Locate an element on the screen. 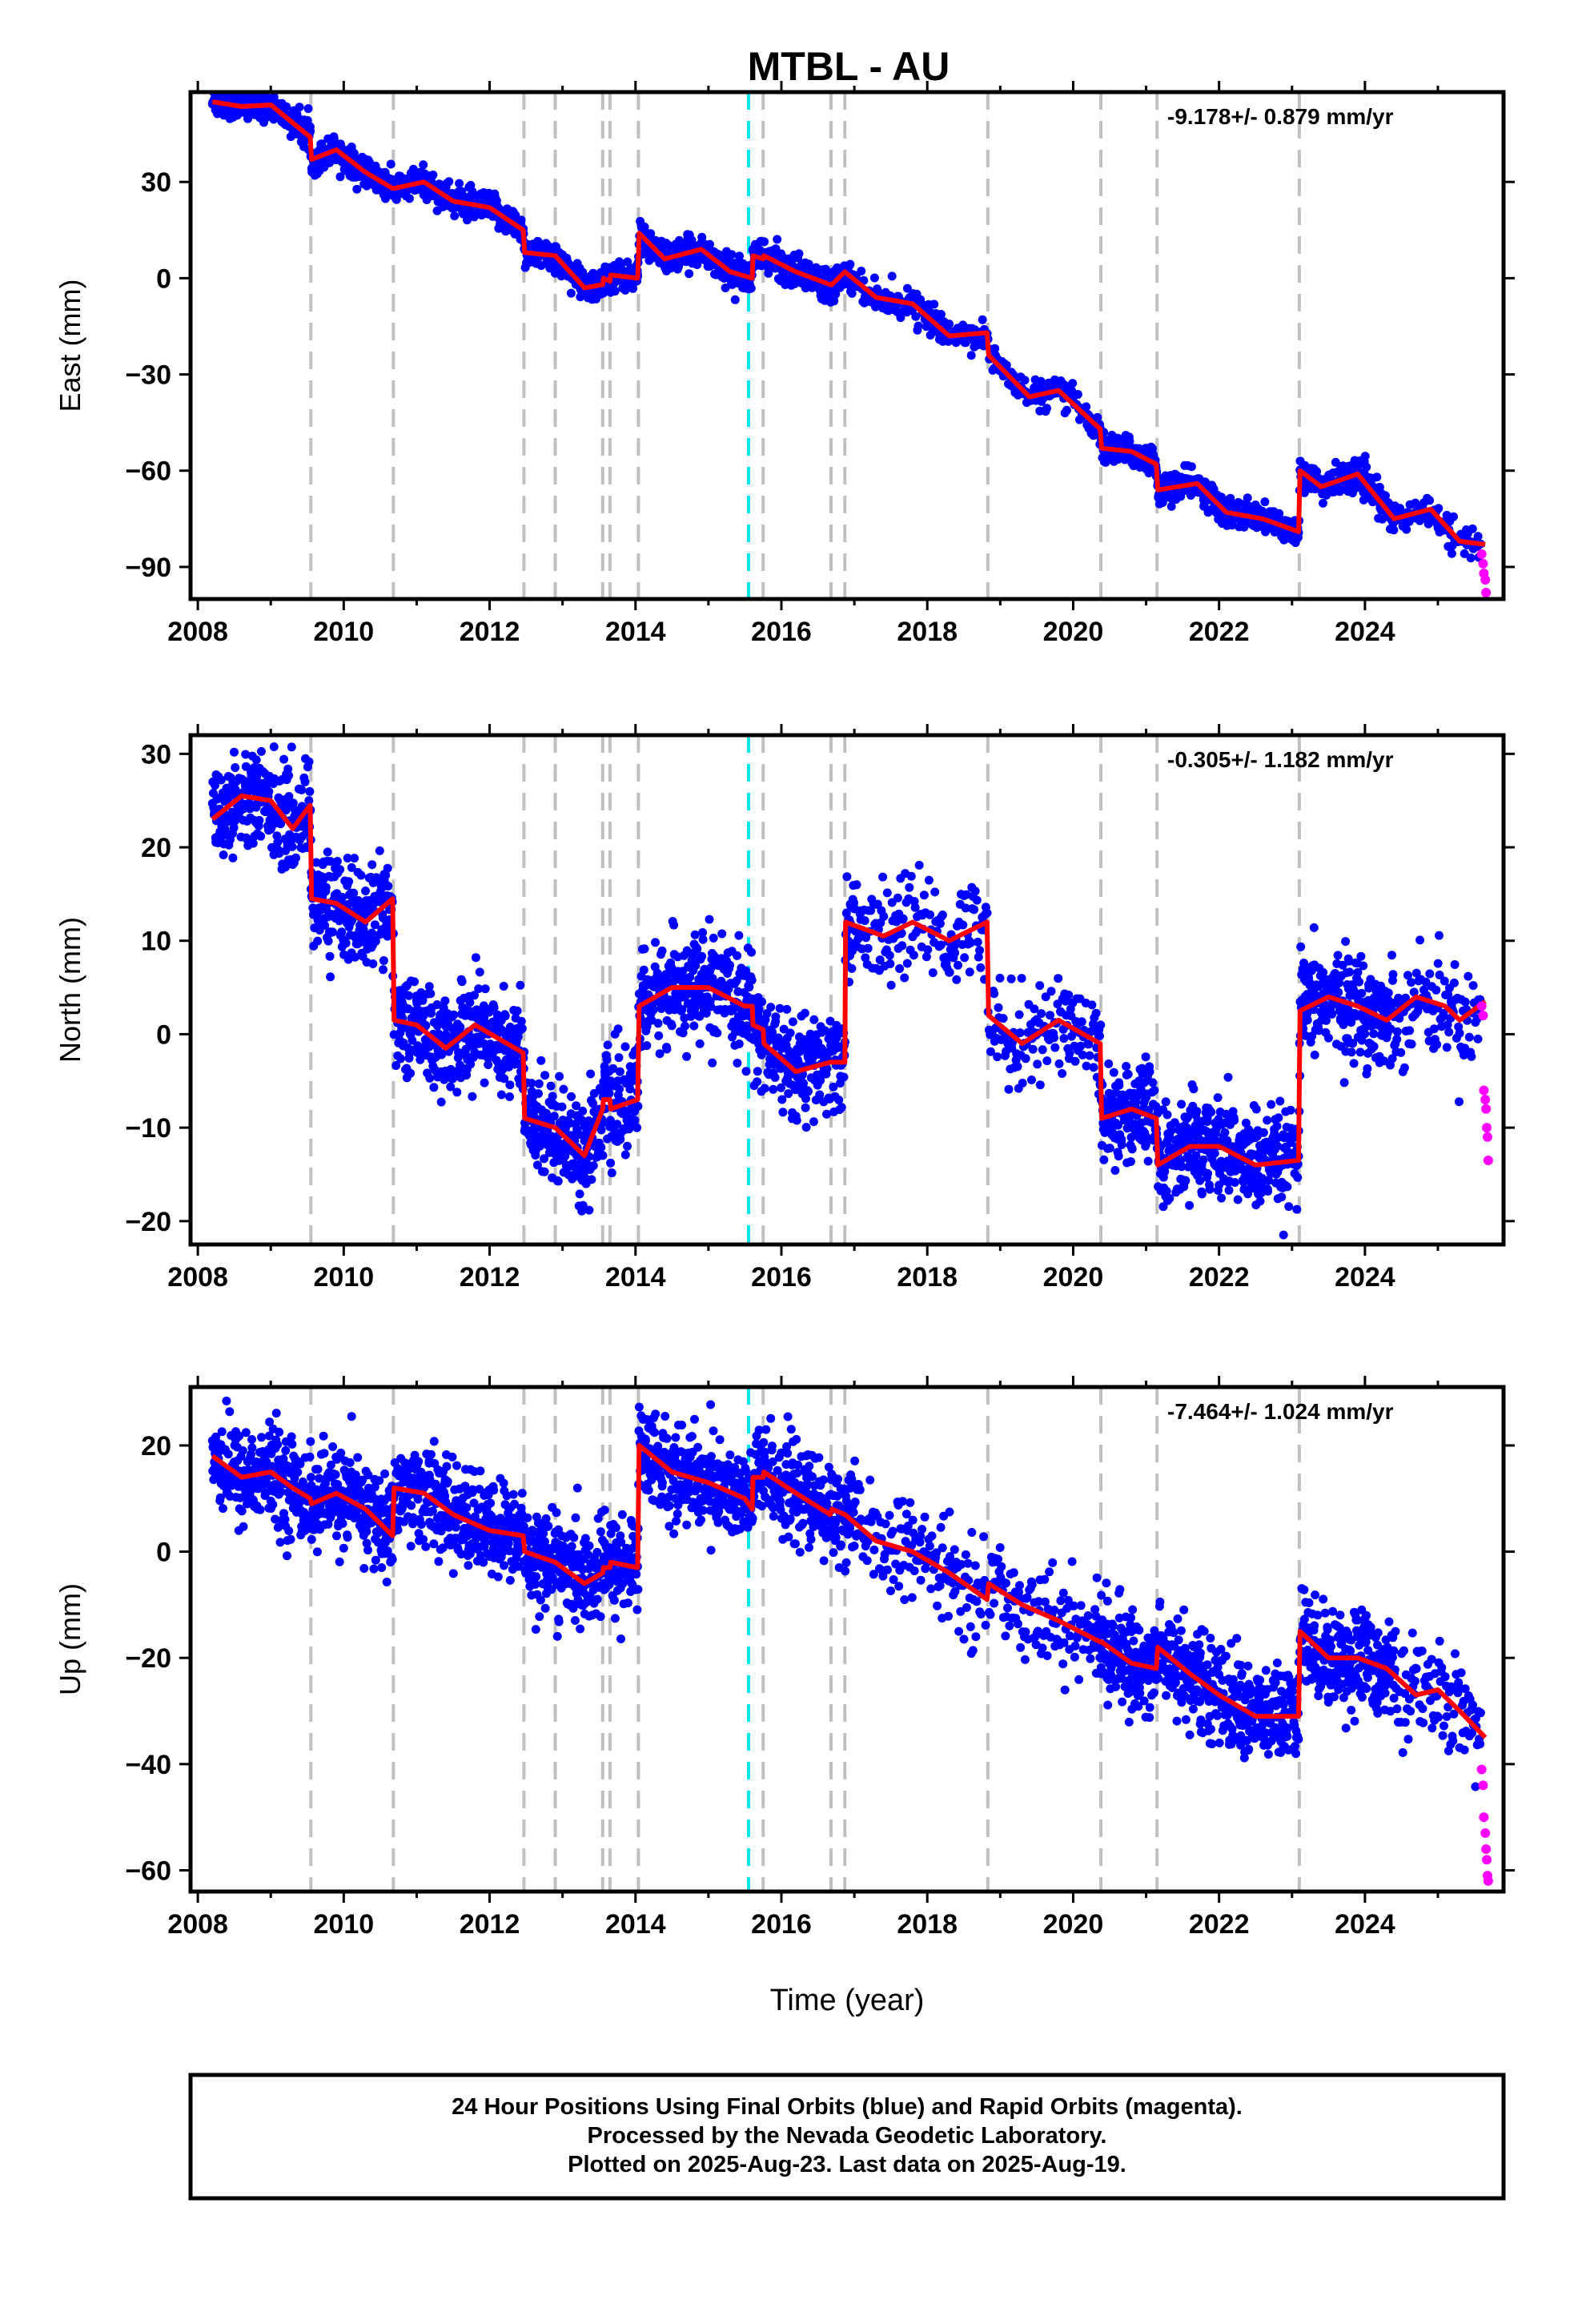 The image size is (1582, 2324). chart-title: MTBL - AU is located at coordinates (849, 66).